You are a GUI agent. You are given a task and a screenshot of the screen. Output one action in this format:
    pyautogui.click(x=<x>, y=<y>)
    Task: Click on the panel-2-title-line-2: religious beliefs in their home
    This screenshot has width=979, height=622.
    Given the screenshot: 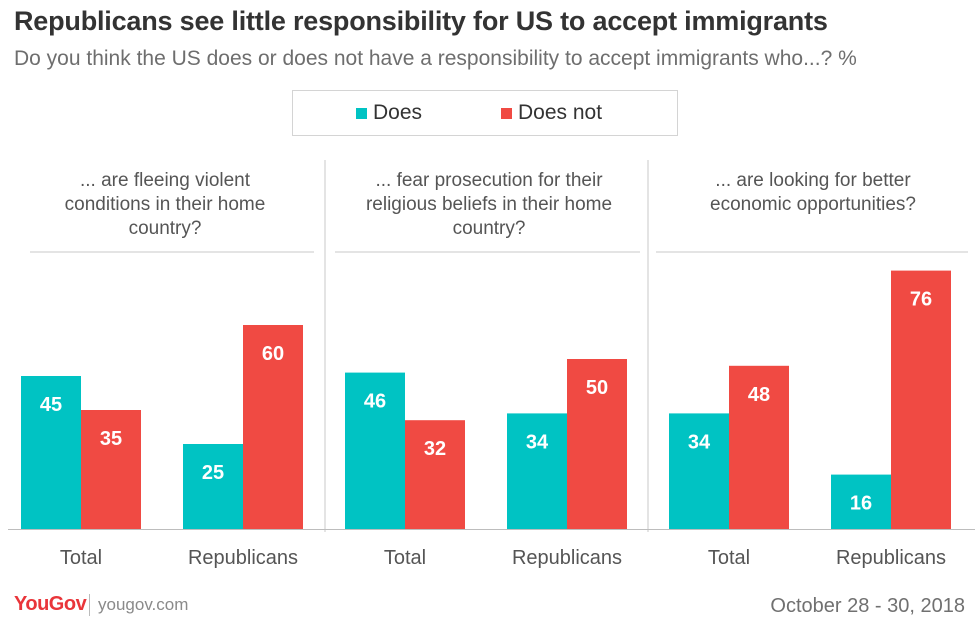 What is the action you would take?
    pyautogui.click(x=489, y=204)
    